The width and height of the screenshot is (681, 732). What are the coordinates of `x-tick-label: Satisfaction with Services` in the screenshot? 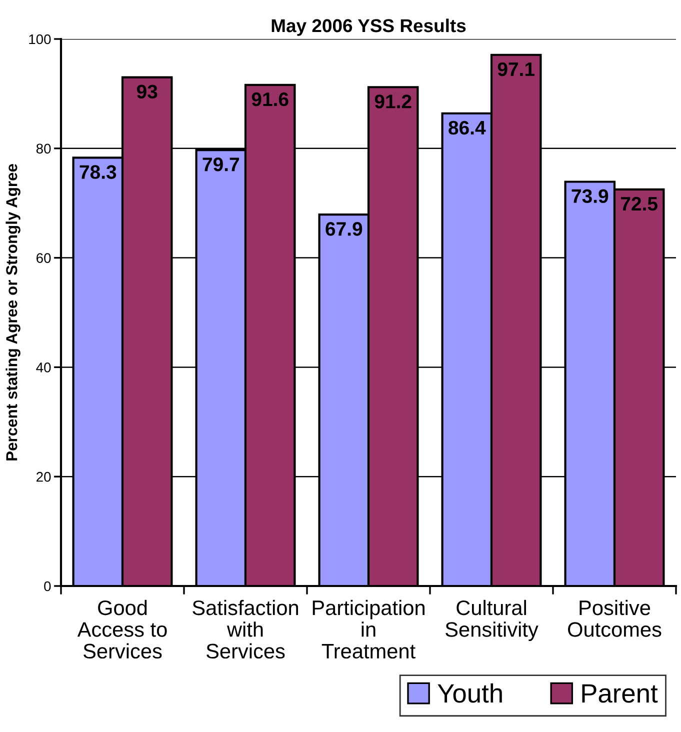 It's located at (245, 629).